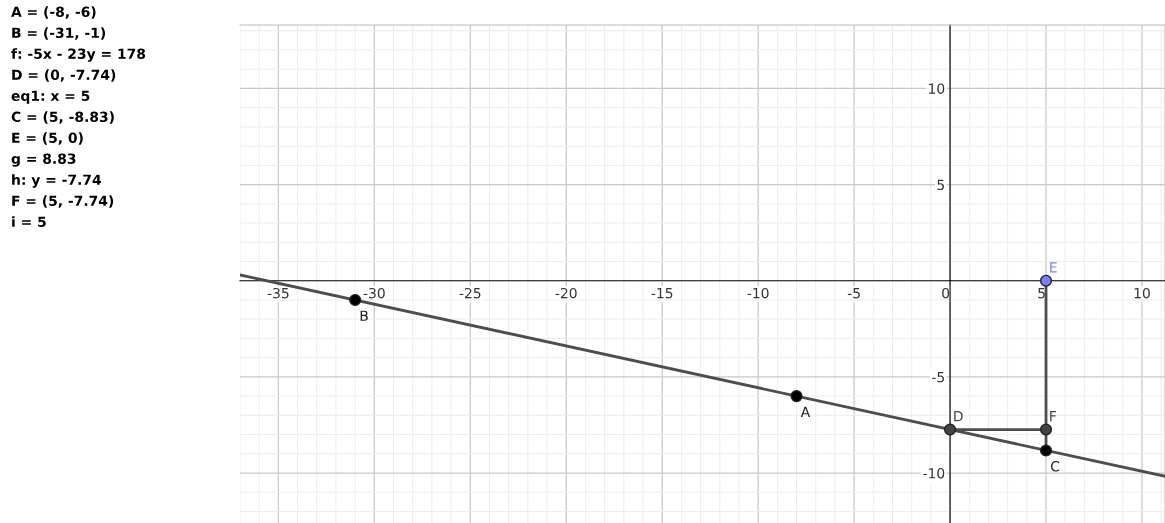 This screenshot has width=1165, height=523. I want to click on x-tick-label: -15, so click(662, 293).